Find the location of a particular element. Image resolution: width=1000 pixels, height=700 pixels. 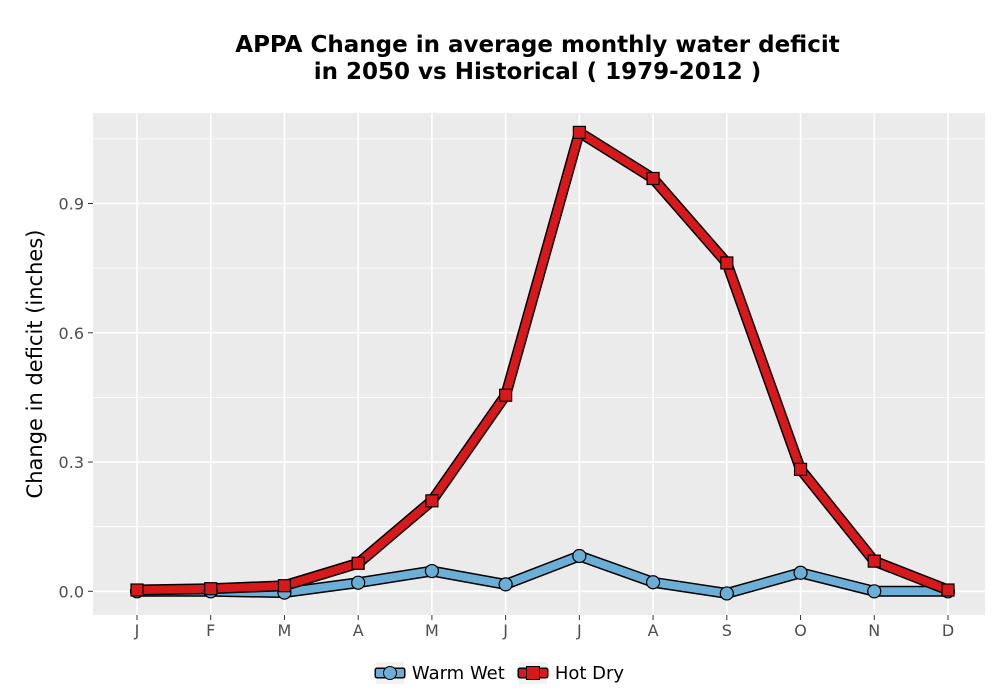

legend: Warm Wet Hot Dry is located at coordinates (500, 673).